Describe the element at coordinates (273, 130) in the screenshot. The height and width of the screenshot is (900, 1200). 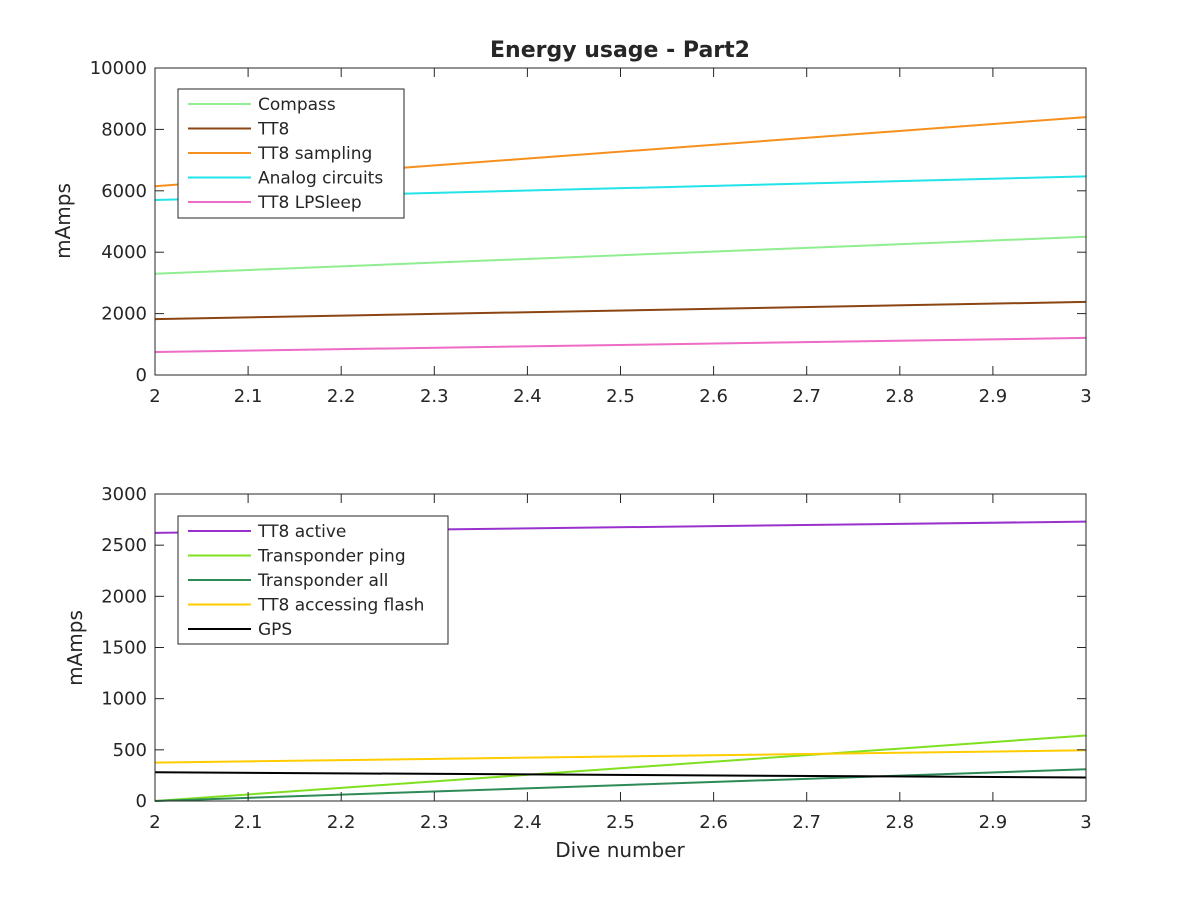
I see `legend-label: TT8` at that location.